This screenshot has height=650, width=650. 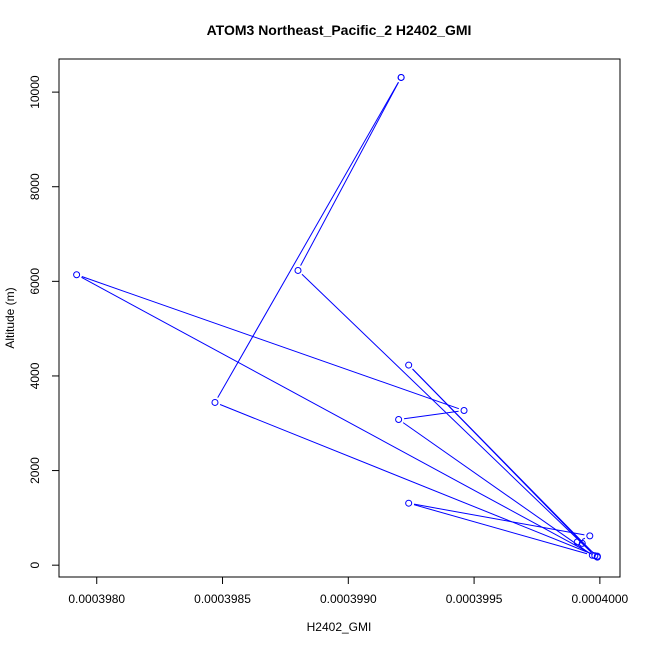 What do you see at coordinates (35, 470) in the screenshot?
I see `y-tick-label: 2000` at bounding box center [35, 470].